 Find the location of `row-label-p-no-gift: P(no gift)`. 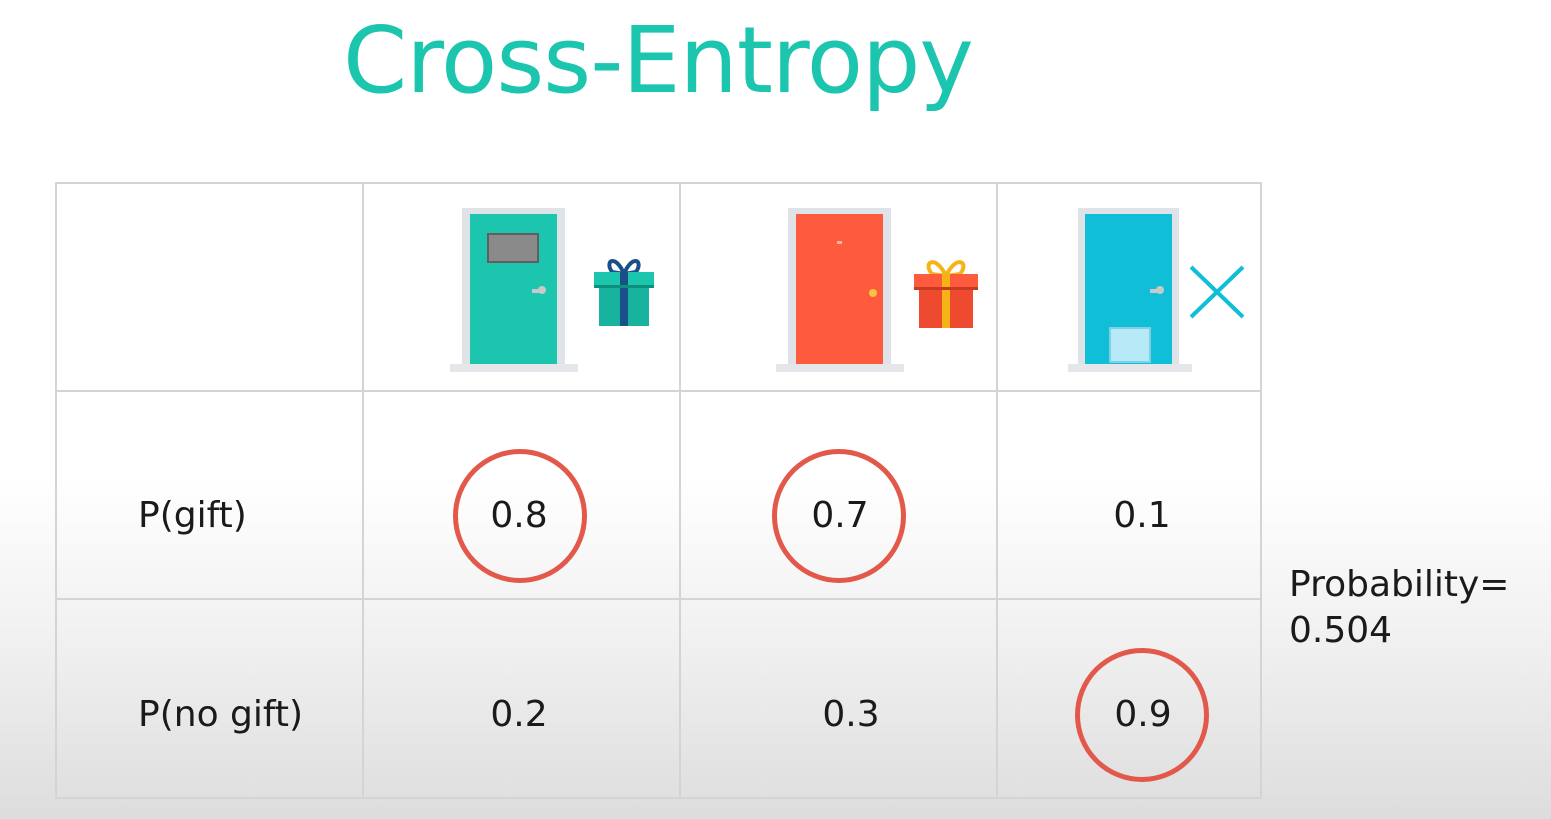

row-label-p-no-gift: P(no gift) is located at coordinates (221, 714).